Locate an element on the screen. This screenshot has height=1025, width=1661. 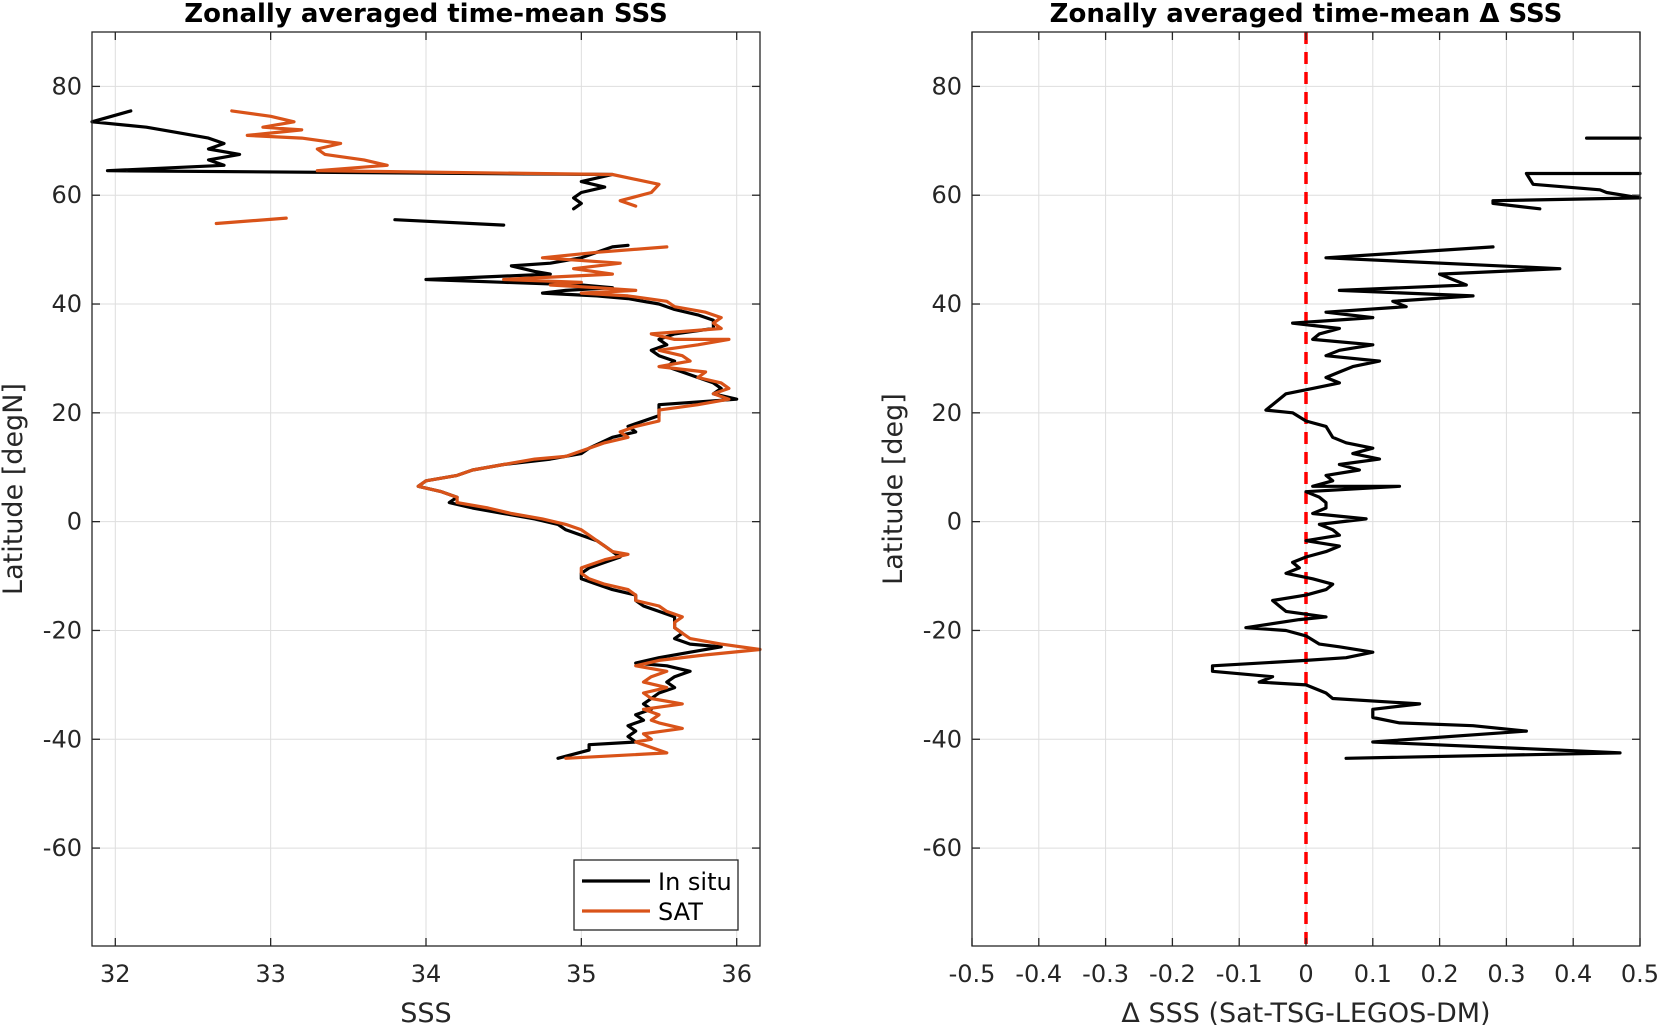
sss-y-tick-label: 40 is located at coordinates (66, 304).